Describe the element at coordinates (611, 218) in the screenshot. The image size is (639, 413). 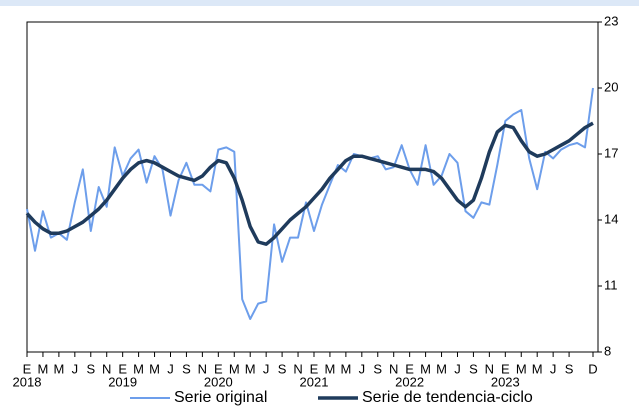
I see `y-tick-label: 14` at that location.